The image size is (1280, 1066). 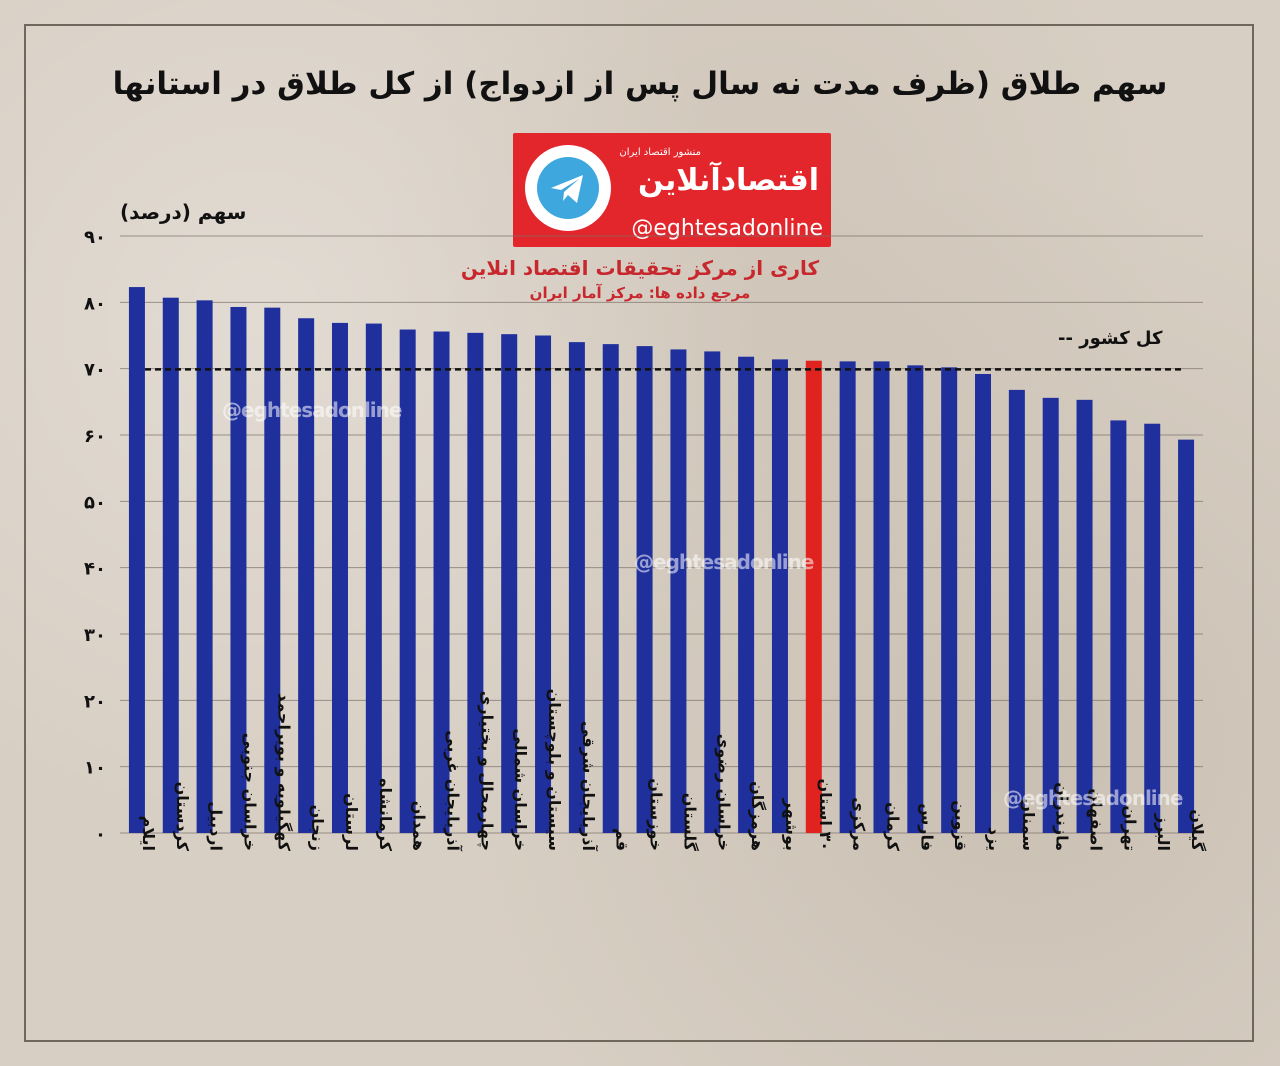 What do you see at coordinates (656, 814) in the screenshot?
I see `x-tick-label: خوزستان` at bounding box center [656, 814].